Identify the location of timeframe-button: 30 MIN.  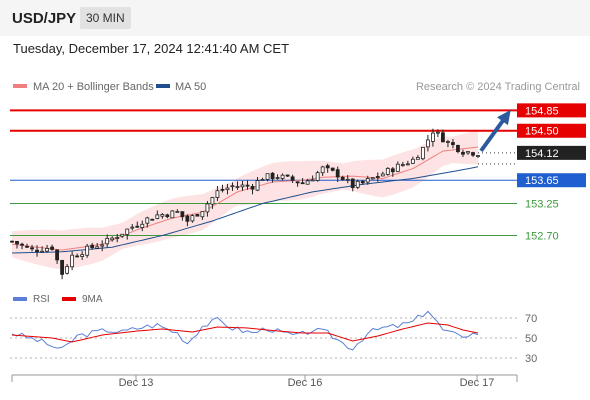
(105, 18).